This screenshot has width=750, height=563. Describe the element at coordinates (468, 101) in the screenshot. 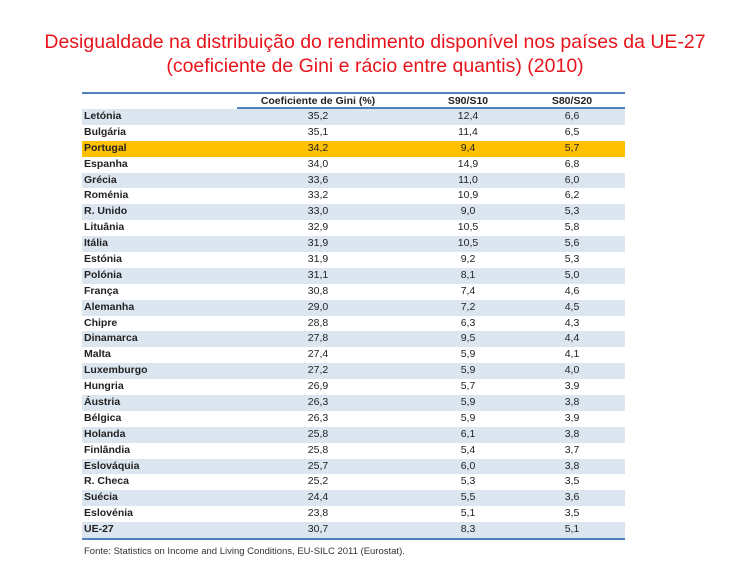

I see `header-s90-s10: S90/S10` at that location.